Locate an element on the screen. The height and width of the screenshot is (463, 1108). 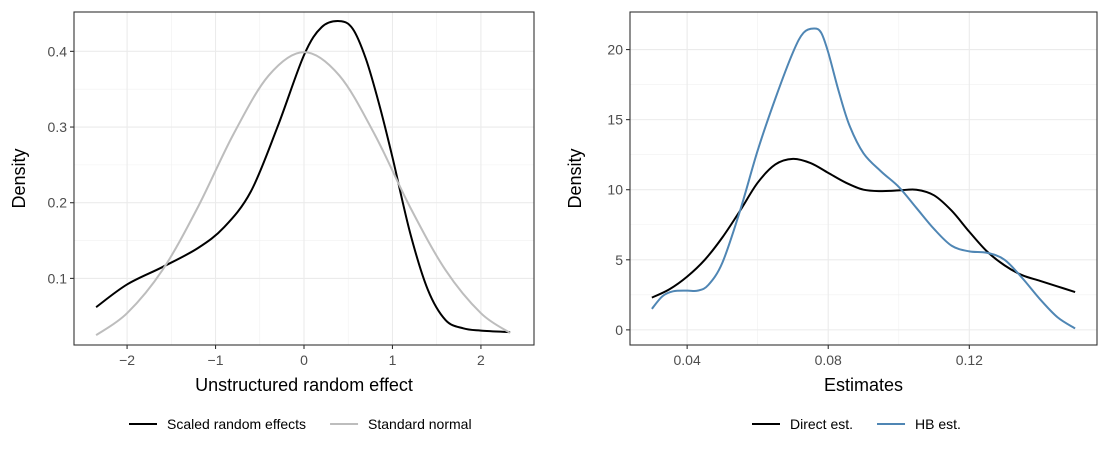
x-tick-label: −1 is located at coordinates (216, 360).